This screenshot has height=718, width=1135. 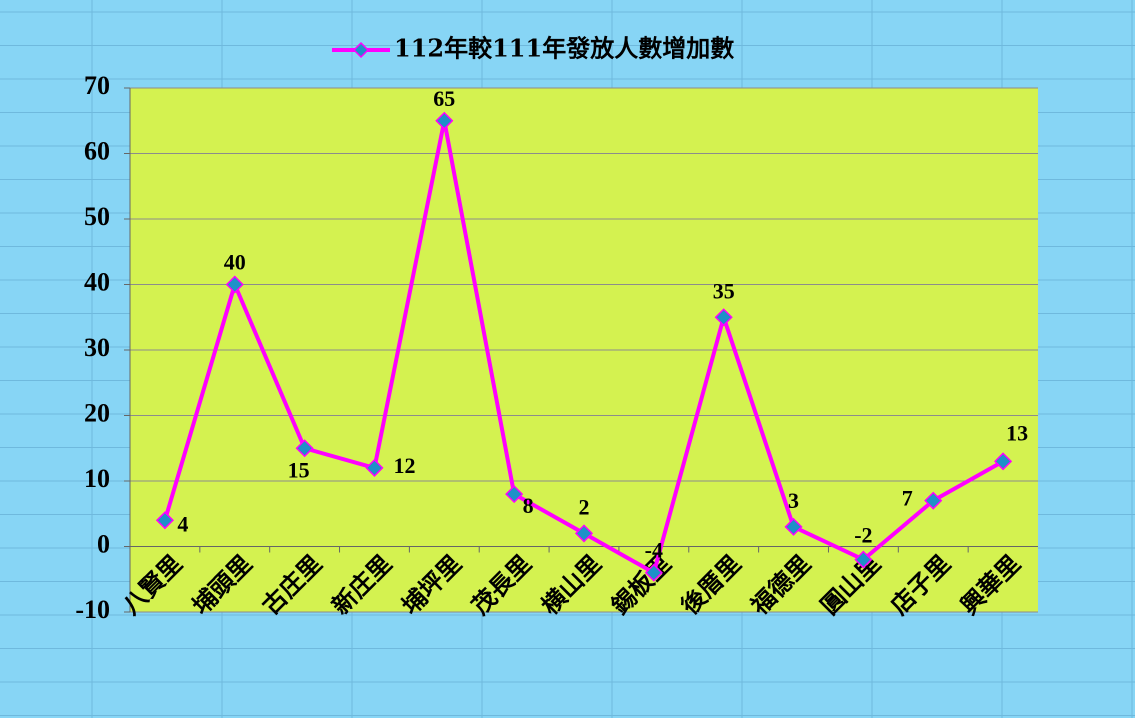 What do you see at coordinates (584, 506) in the screenshot?
I see `data-label: 2` at bounding box center [584, 506].